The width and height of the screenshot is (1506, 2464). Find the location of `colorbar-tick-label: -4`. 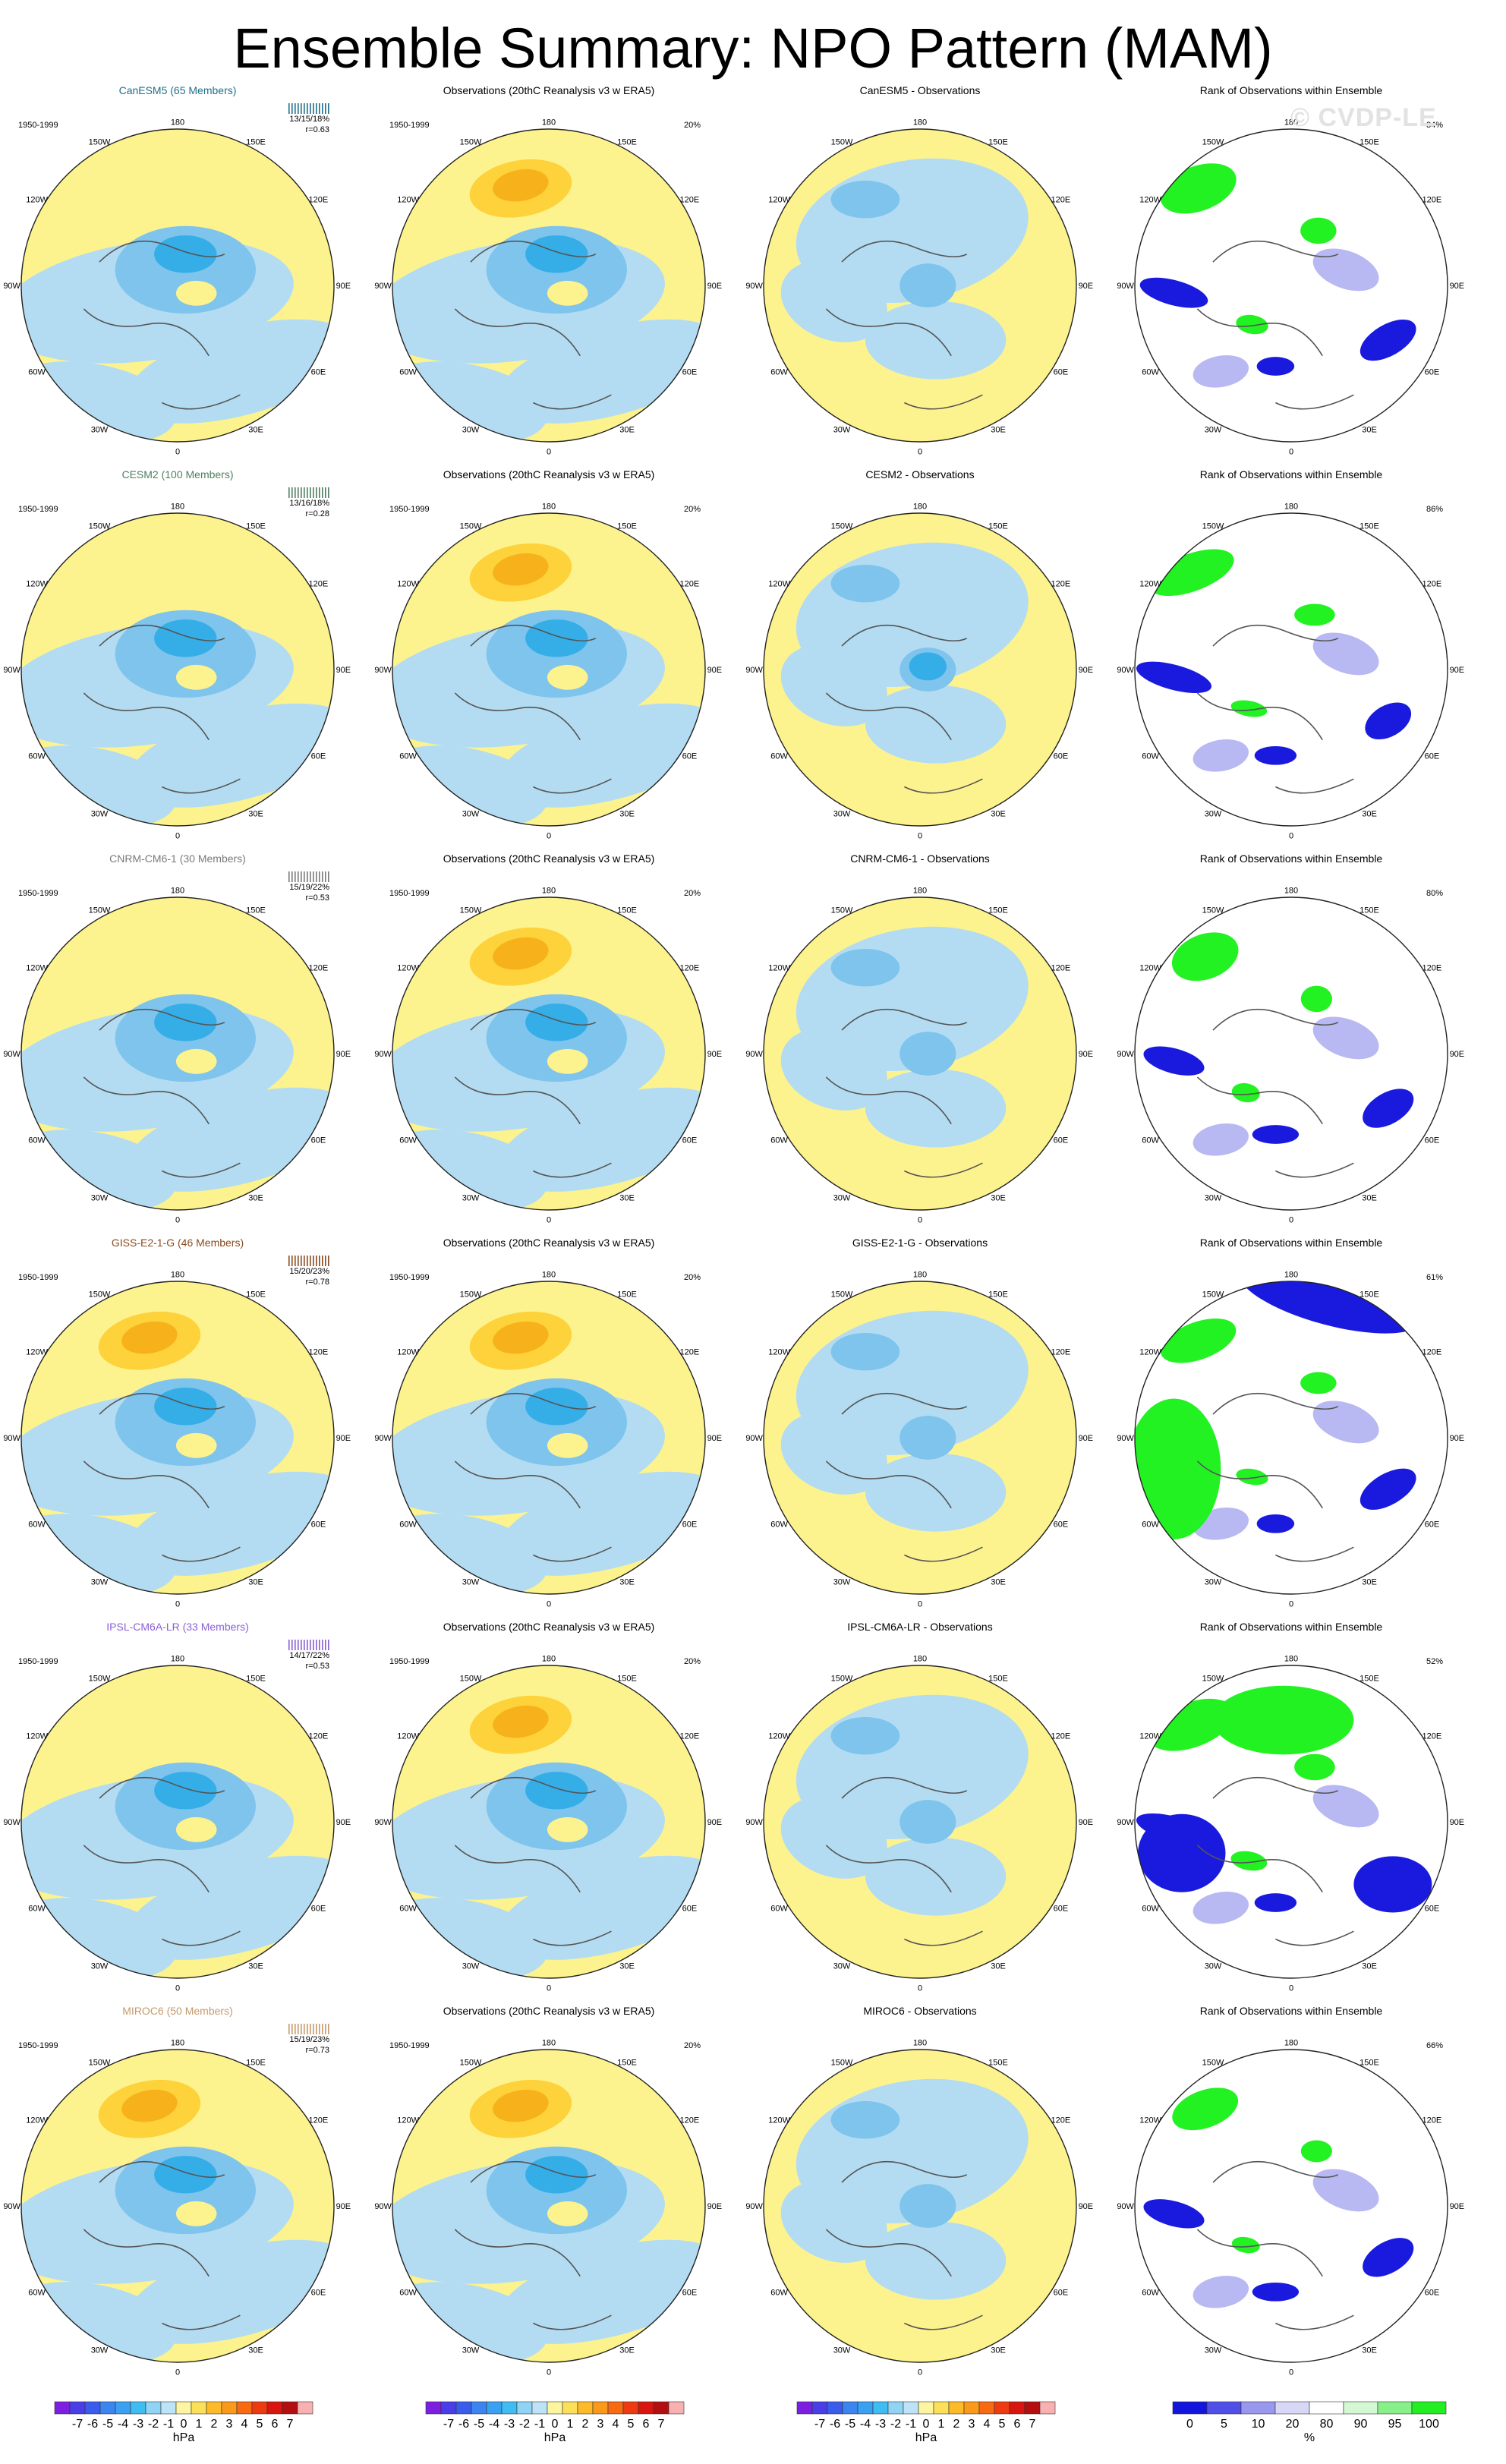

colorbar-tick-label: -4 is located at coordinates (865, 2424).